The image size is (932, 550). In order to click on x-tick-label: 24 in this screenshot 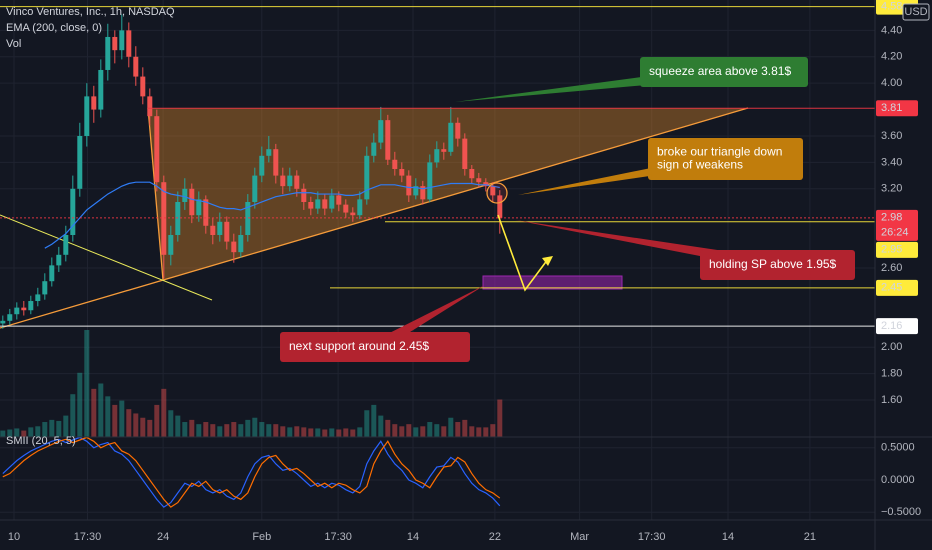, I will do `click(163, 537)`.